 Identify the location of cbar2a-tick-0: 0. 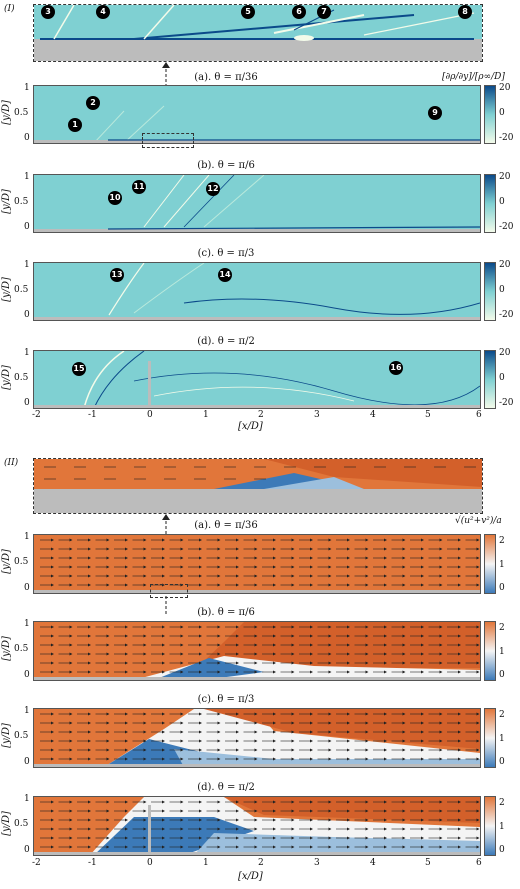
(502, 588).